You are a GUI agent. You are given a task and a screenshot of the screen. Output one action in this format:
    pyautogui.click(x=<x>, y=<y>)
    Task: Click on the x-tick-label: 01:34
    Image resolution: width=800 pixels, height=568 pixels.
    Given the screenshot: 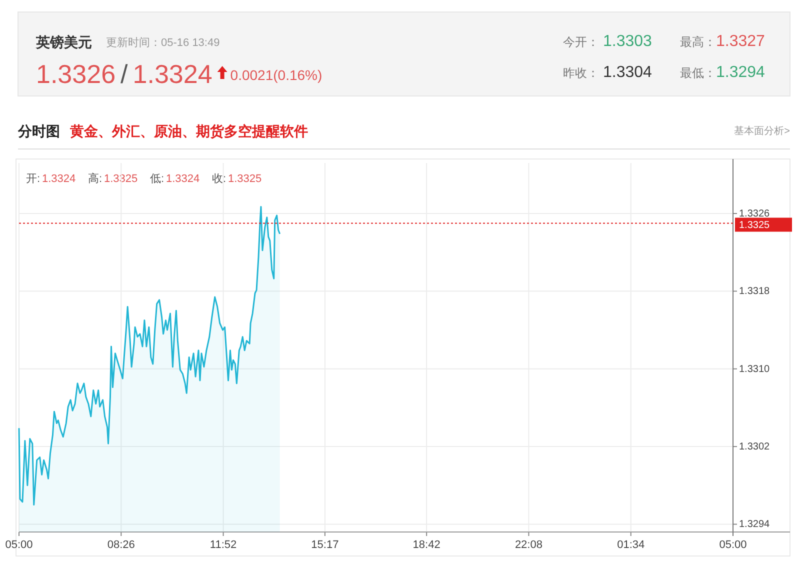 What is the action you would take?
    pyautogui.click(x=631, y=545)
    